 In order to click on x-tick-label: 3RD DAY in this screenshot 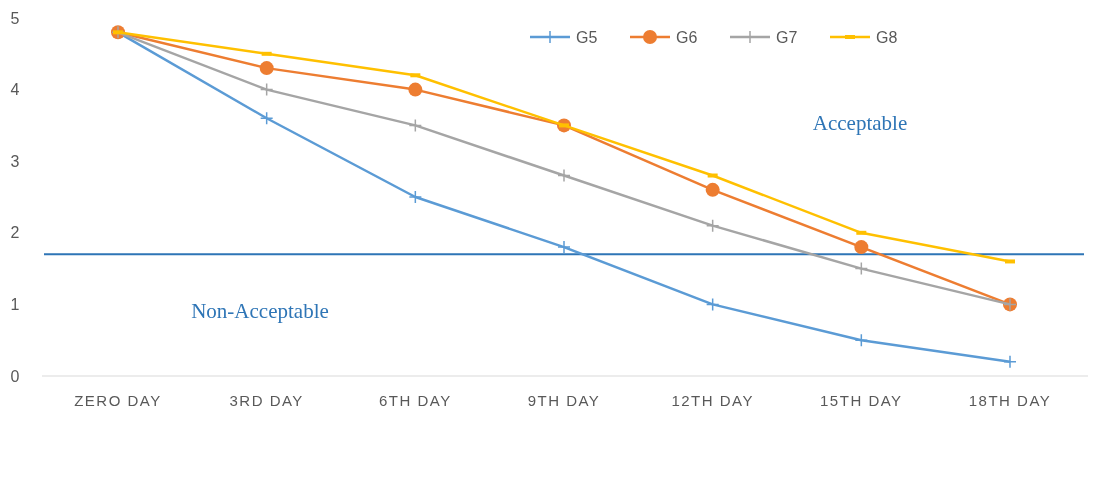, I will do `click(266, 400)`.